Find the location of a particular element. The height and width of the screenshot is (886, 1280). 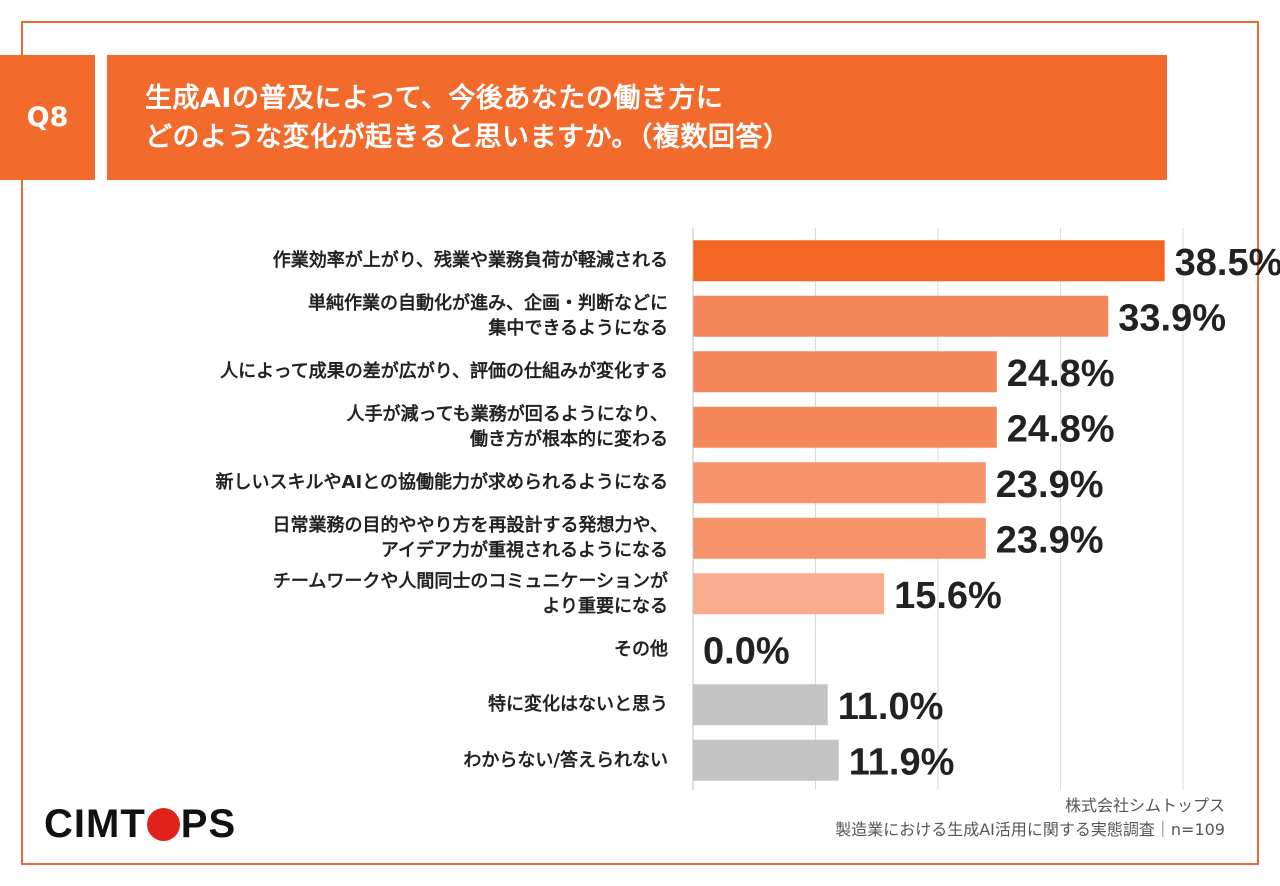

value-label: 33.9% is located at coordinates (1172, 318).